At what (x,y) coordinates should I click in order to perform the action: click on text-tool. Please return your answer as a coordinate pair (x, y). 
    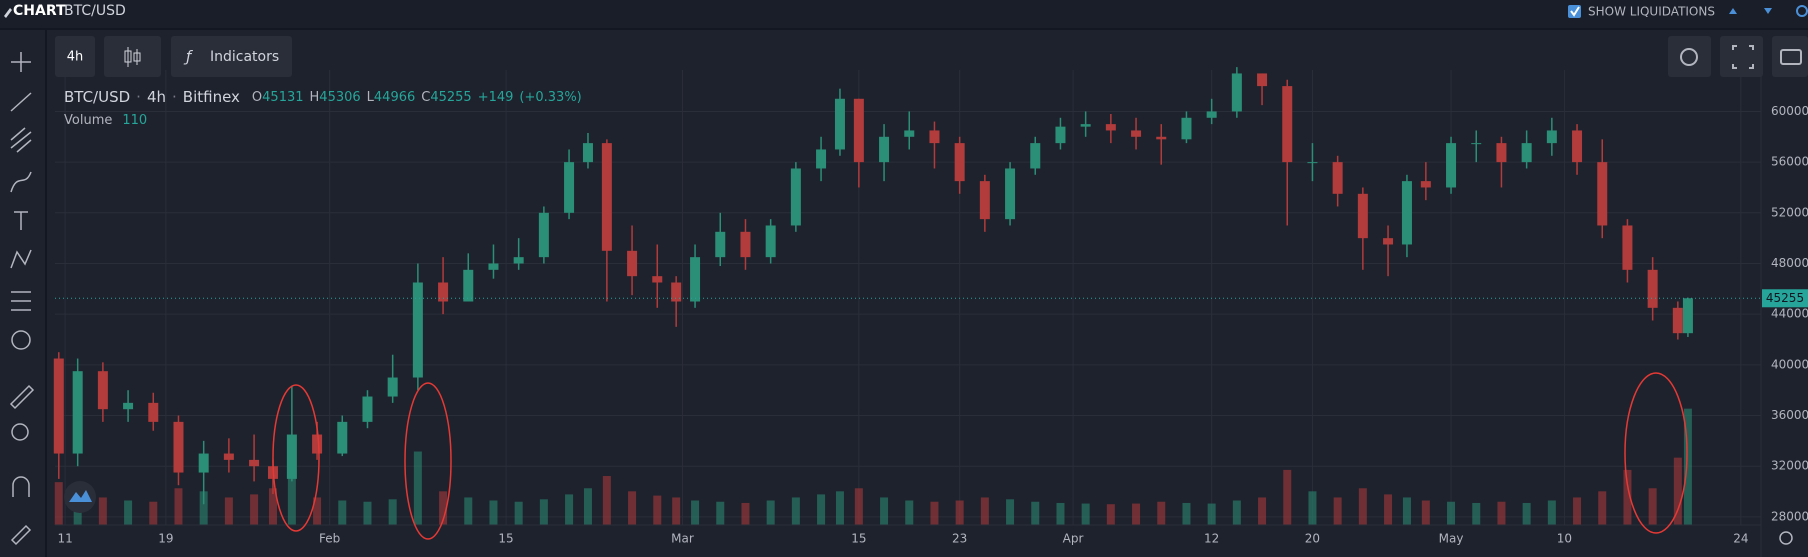
    Looking at the image, I should click on (21, 220).